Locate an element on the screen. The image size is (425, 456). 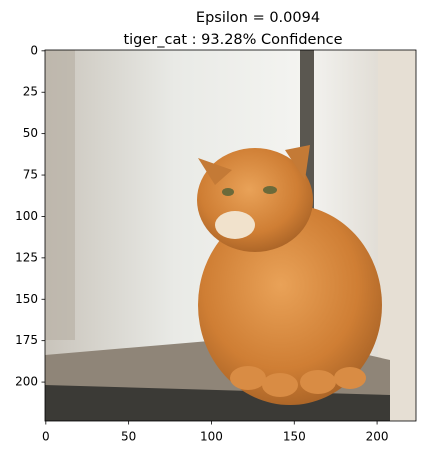
y-tick-label: 50 is located at coordinates (30, 133).